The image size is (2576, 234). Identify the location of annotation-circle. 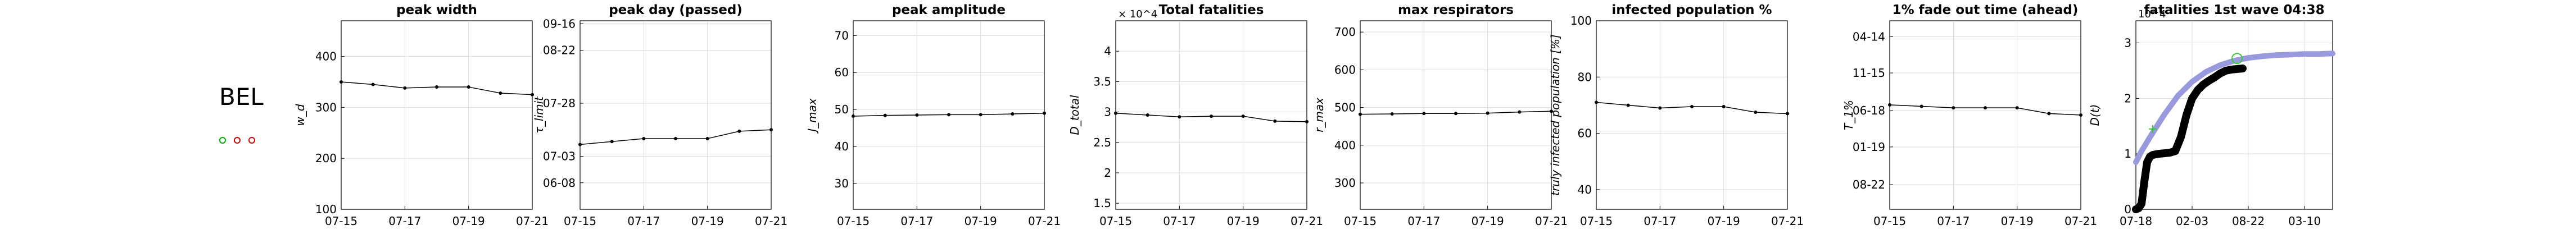
(2237, 59).